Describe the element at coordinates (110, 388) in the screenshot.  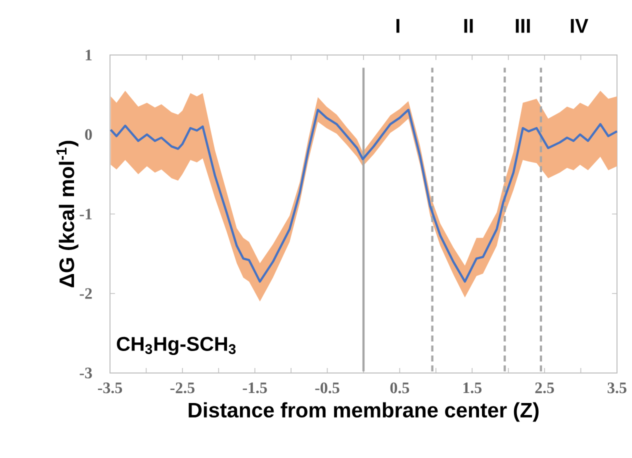
I see `x-tick-label: -3.5` at that location.